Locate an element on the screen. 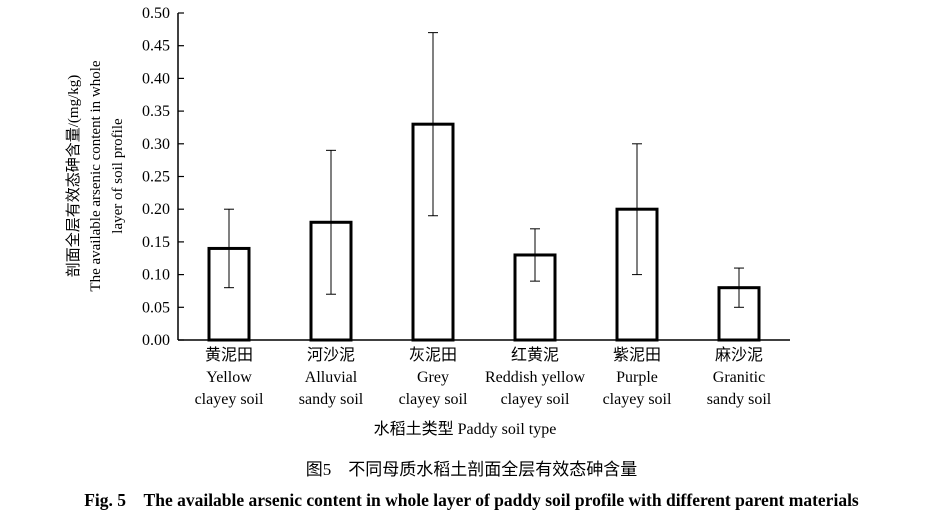 This screenshot has width=943, height=520. x-category-label: 河沙泥 is located at coordinates (331, 355).